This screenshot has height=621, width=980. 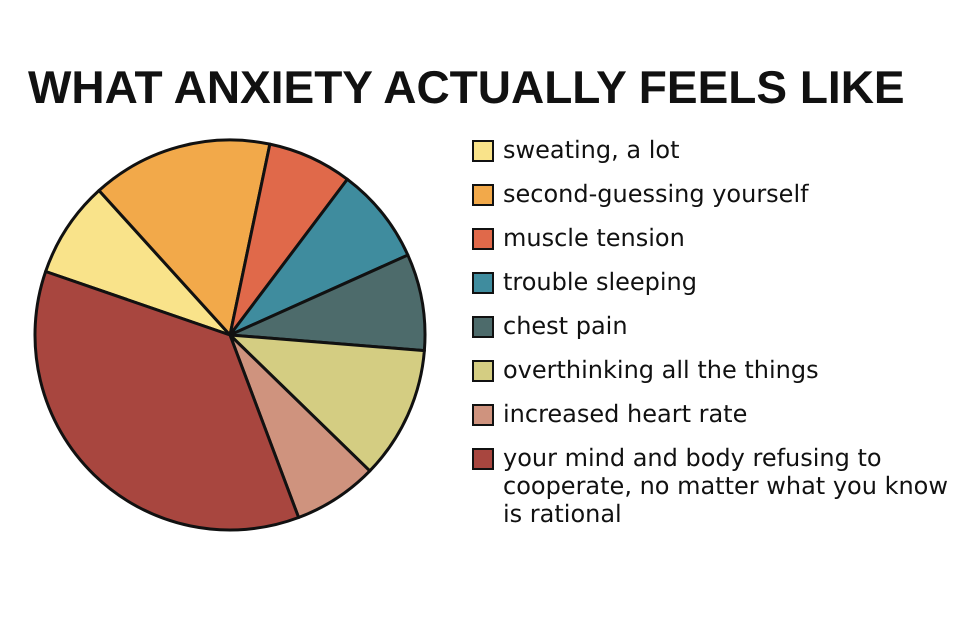 I want to click on legend-label: increased heart rate, so click(x=625, y=414).